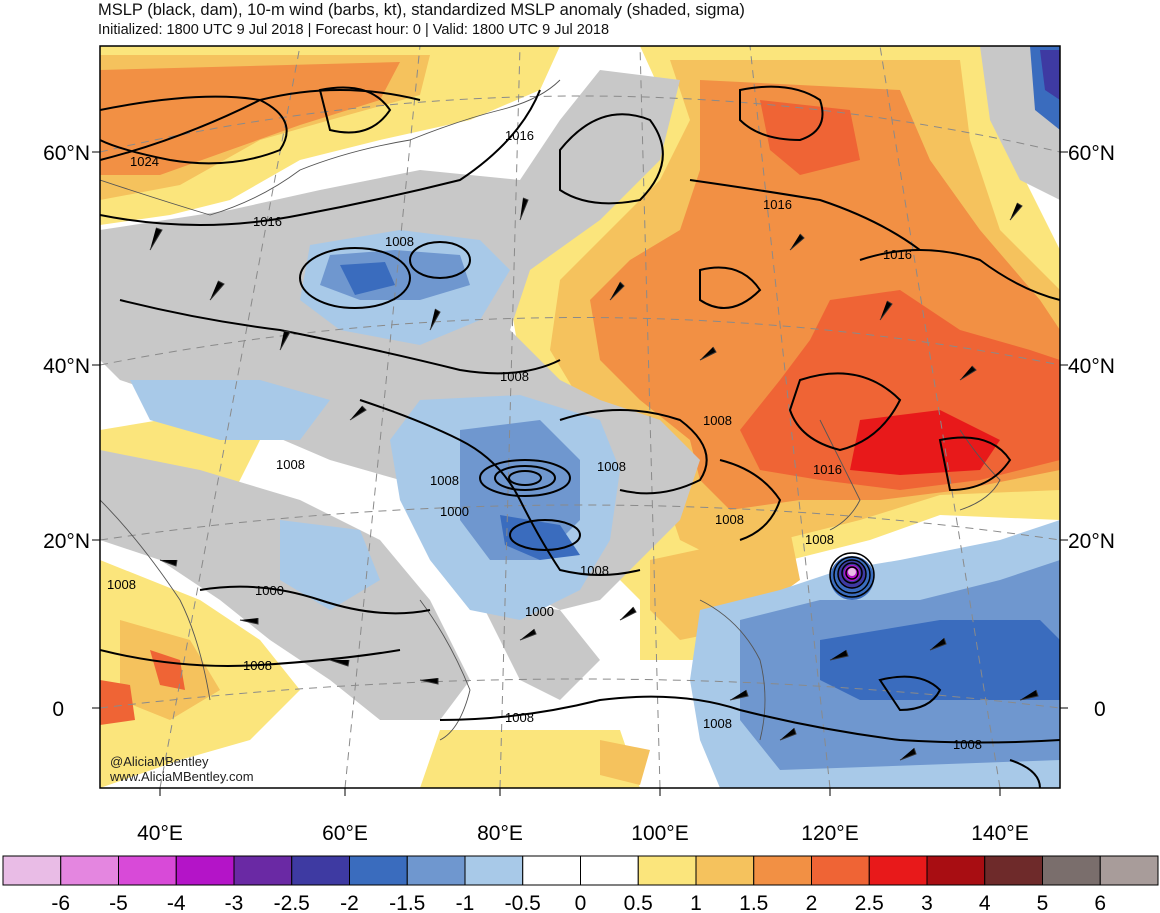  I want to click on colorbar-tick-label: 2, so click(812, 902).